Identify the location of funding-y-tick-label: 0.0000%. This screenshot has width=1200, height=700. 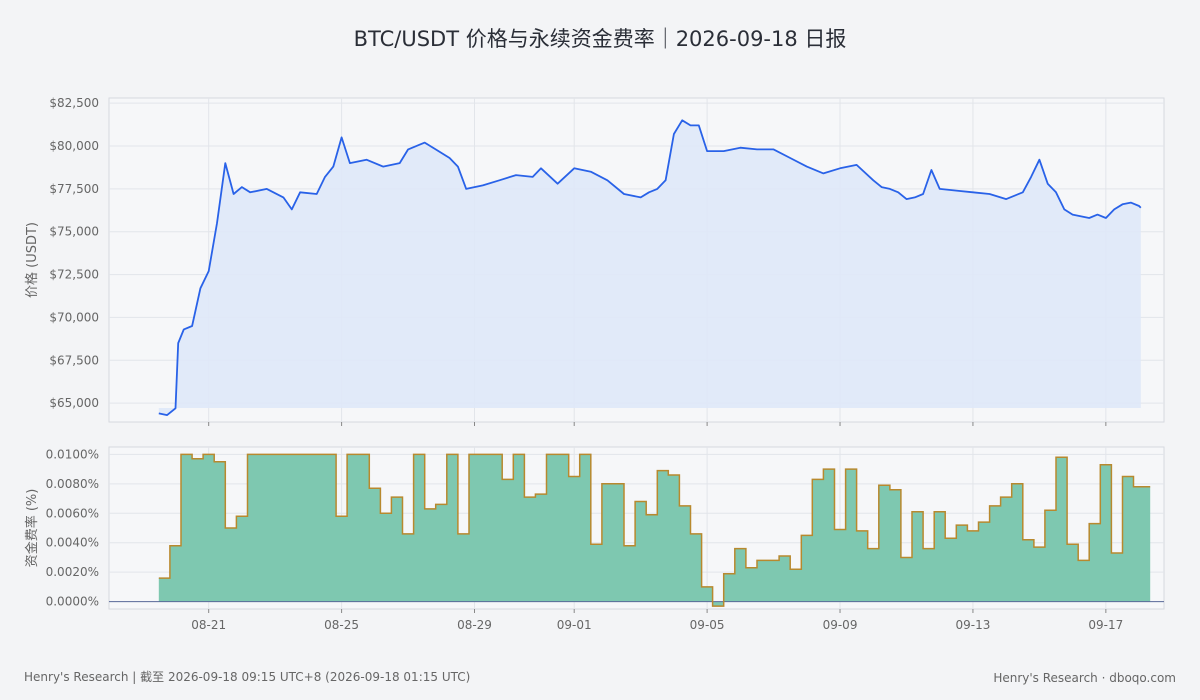
(72, 602).